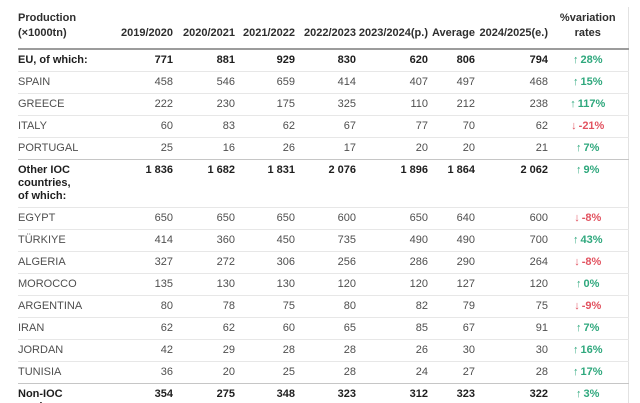 Image resolution: width=640 pixels, height=403 pixels. What do you see at coordinates (453, 350) in the screenshot?
I see `value-cell: 30` at bounding box center [453, 350].